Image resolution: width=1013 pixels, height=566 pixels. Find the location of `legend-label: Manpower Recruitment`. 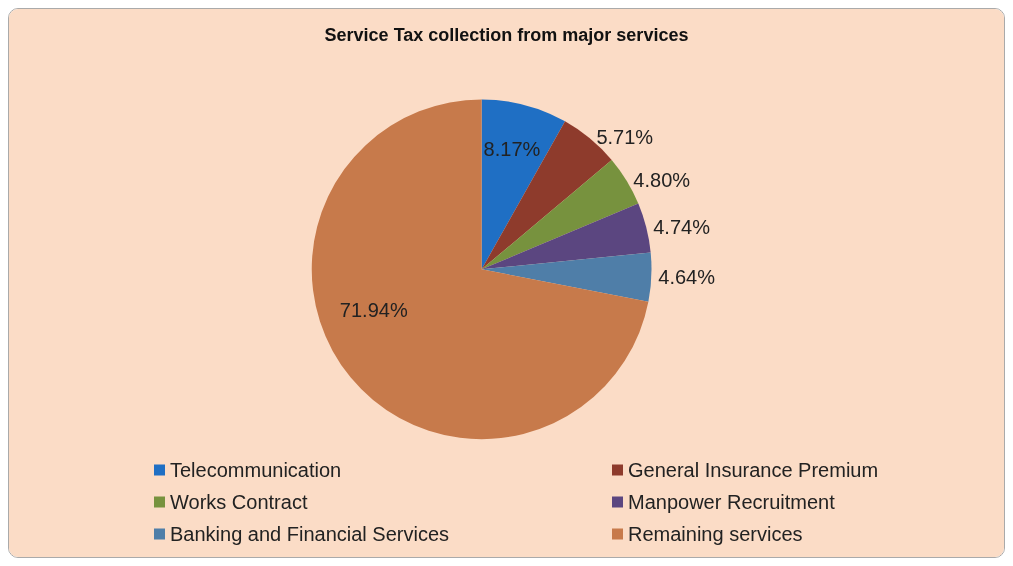

legend-label: Manpower Recruitment is located at coordinates (732, 502).